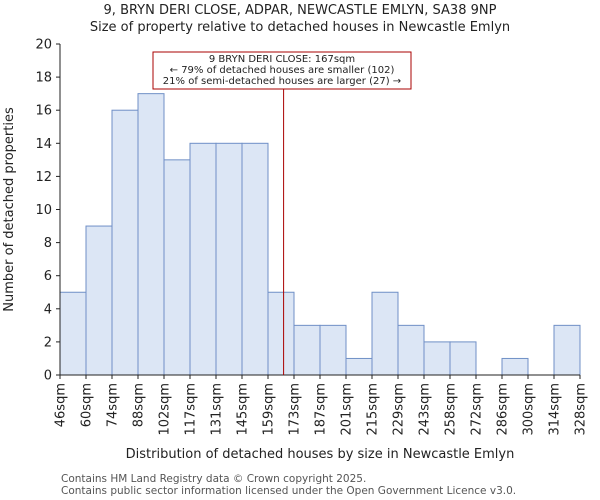  What do you see at coordinates (581, 409) in the screenshot?
I see `x-tick-label-328sqm: 328sqm` at bounding box center [581, 409].